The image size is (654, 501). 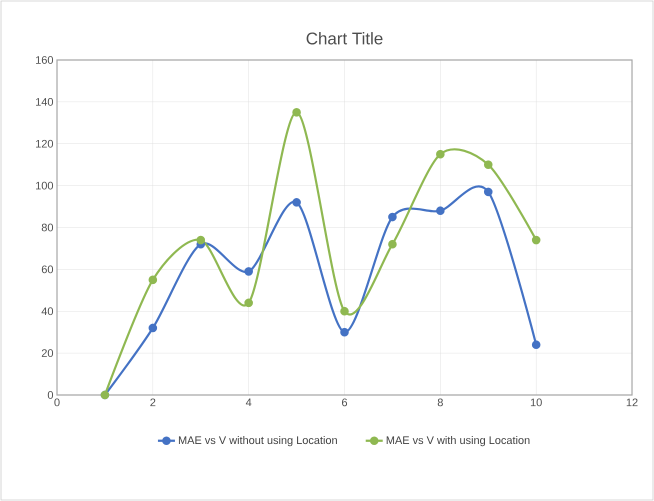 What do you see at coordinates (632, 402) in the screenshot?
I see `x-tick-label: 12` at bounding box center [632, 402].